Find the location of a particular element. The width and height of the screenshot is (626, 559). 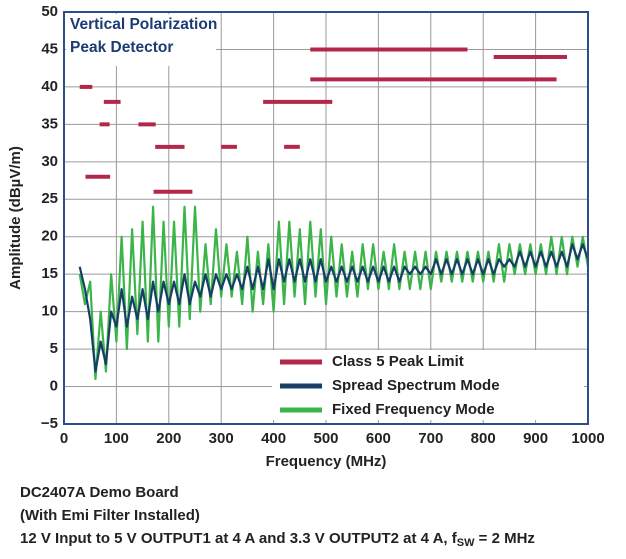

y-tick-label: 25 is located at coordinates (49, 198).